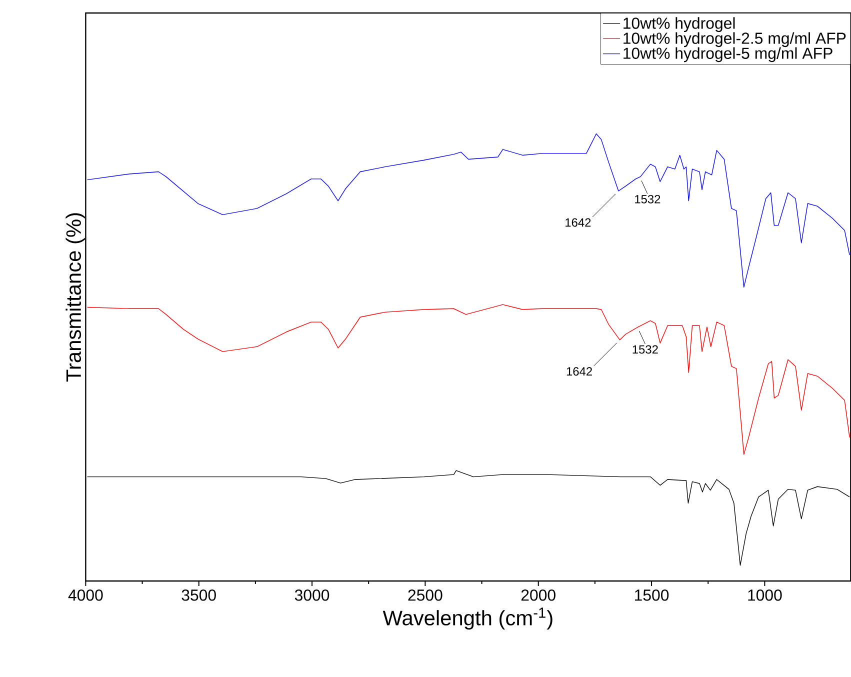  What do you see at coordinates (735, 40) in the screenshot?
I see `legend-label: 10wt% hydrogel-2.5 mg/ml AFP` at bounding box center [735, 40].